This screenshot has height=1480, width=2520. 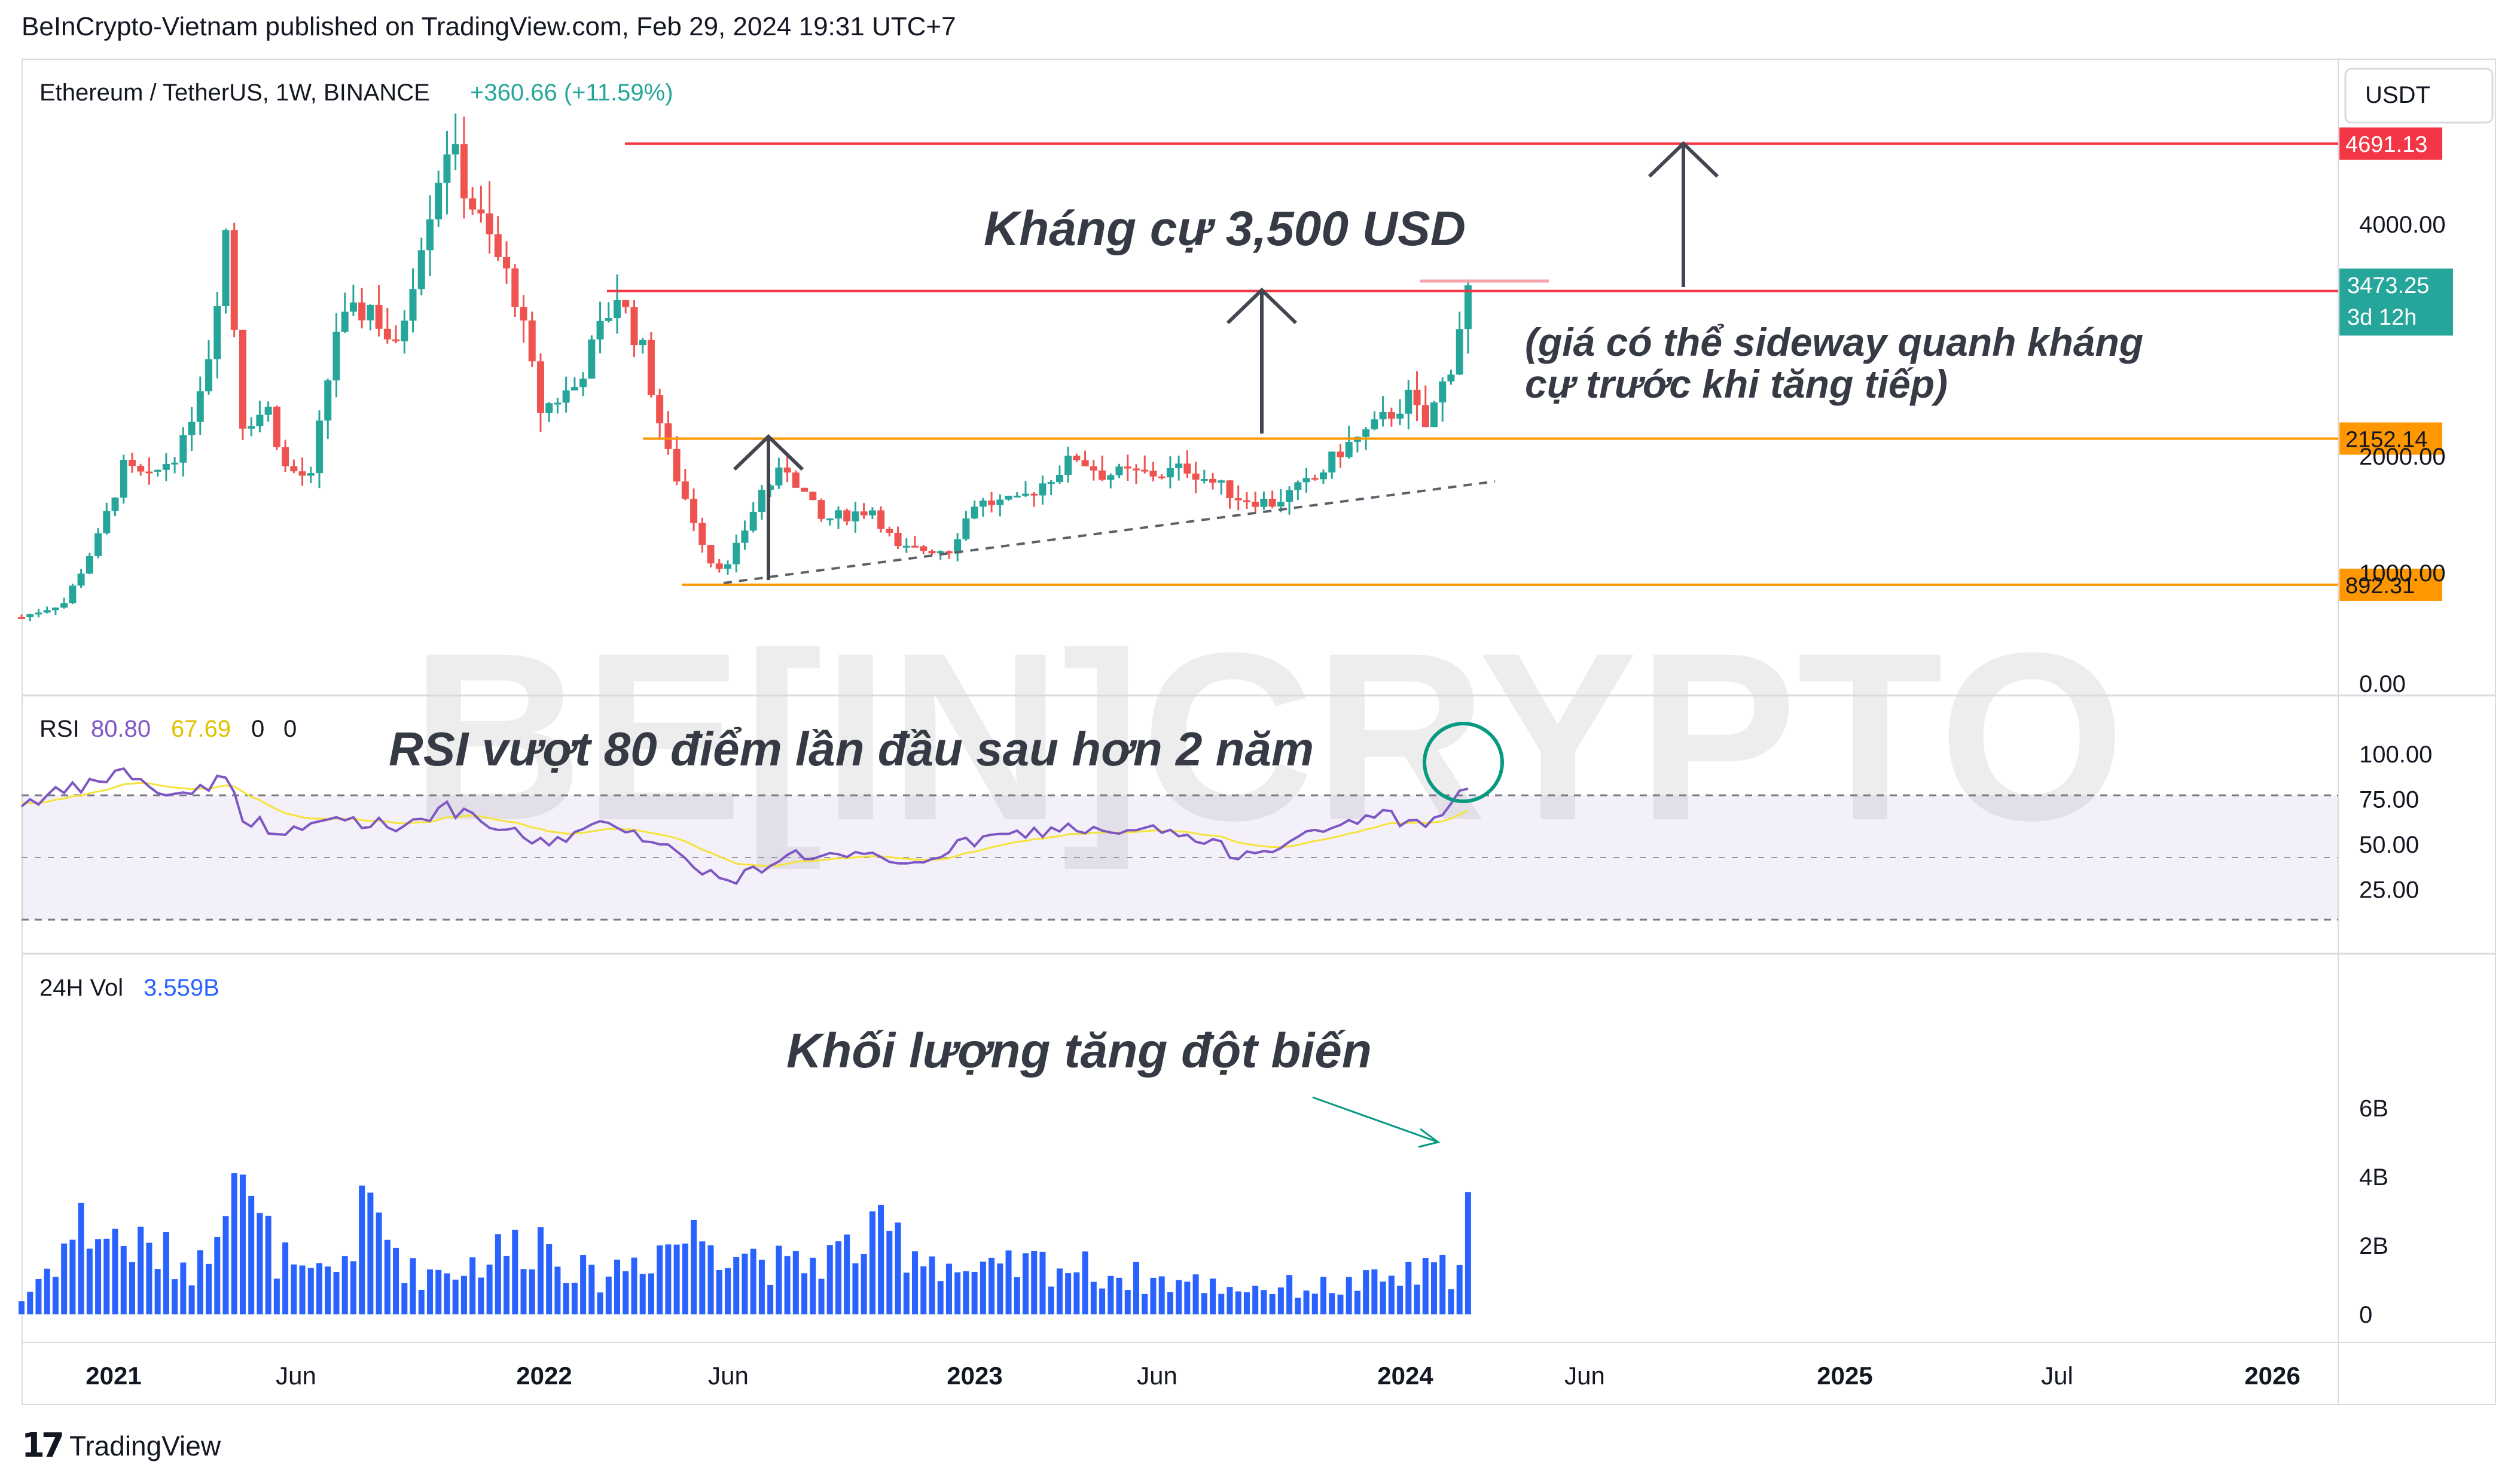 What do you see at coordinates (1079, 1051) in the screenshot?
I see `volume-annotation: Khối lượng tăng đột biến` at bounding box center [1079, 1051].